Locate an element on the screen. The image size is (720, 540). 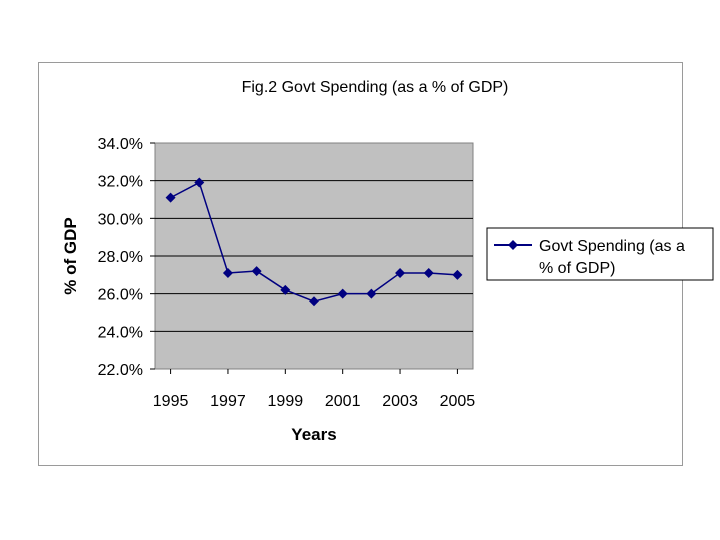
y-tick-label: 34.0% is located at coordinates (120, 144).